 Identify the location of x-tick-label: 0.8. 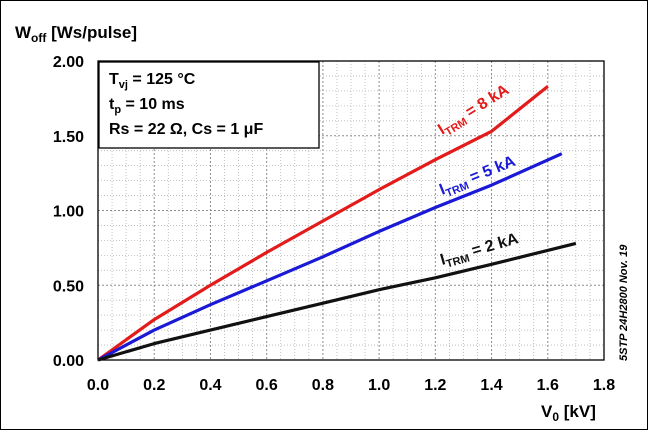
(323, 385).